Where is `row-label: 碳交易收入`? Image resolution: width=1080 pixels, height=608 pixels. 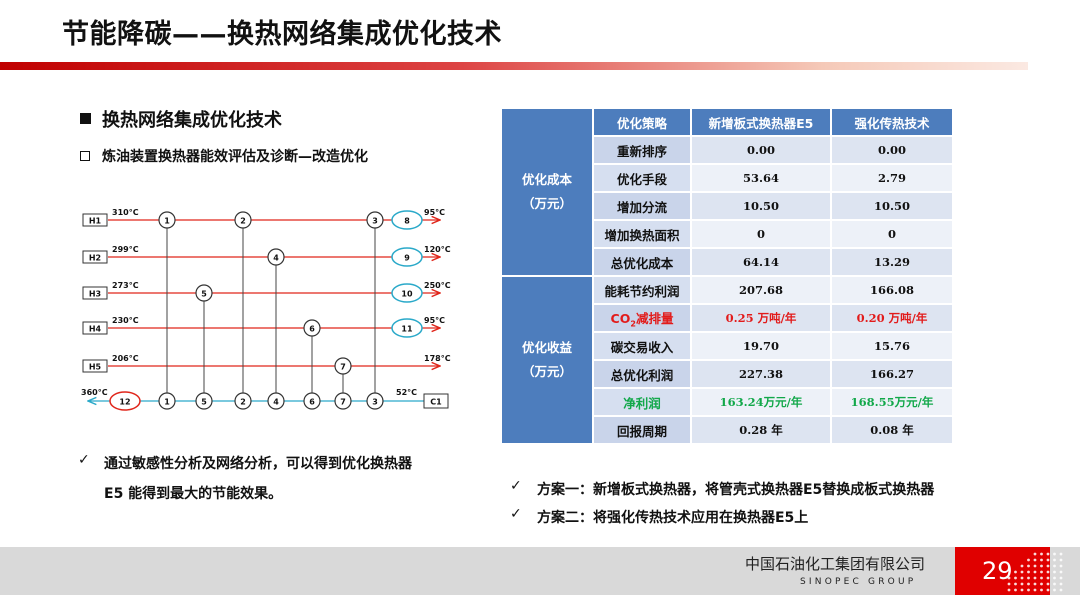
row-label: 碳交易收入 is located at coordinates (642, 346).